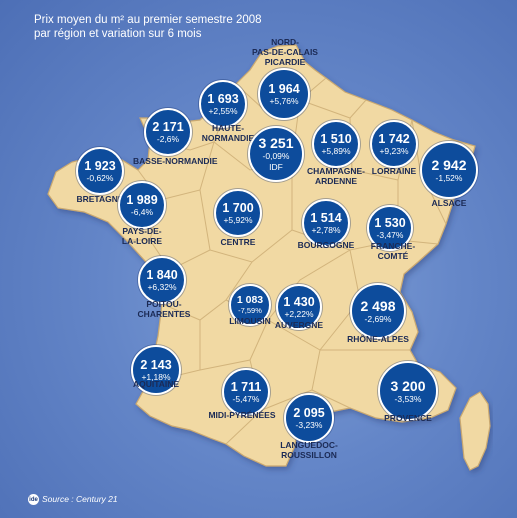 The width and height of the screenshot is (517, 518). Describe the element at coordinates (156, 364) in the screenshot. I see `price-value: 2 143` at that location.